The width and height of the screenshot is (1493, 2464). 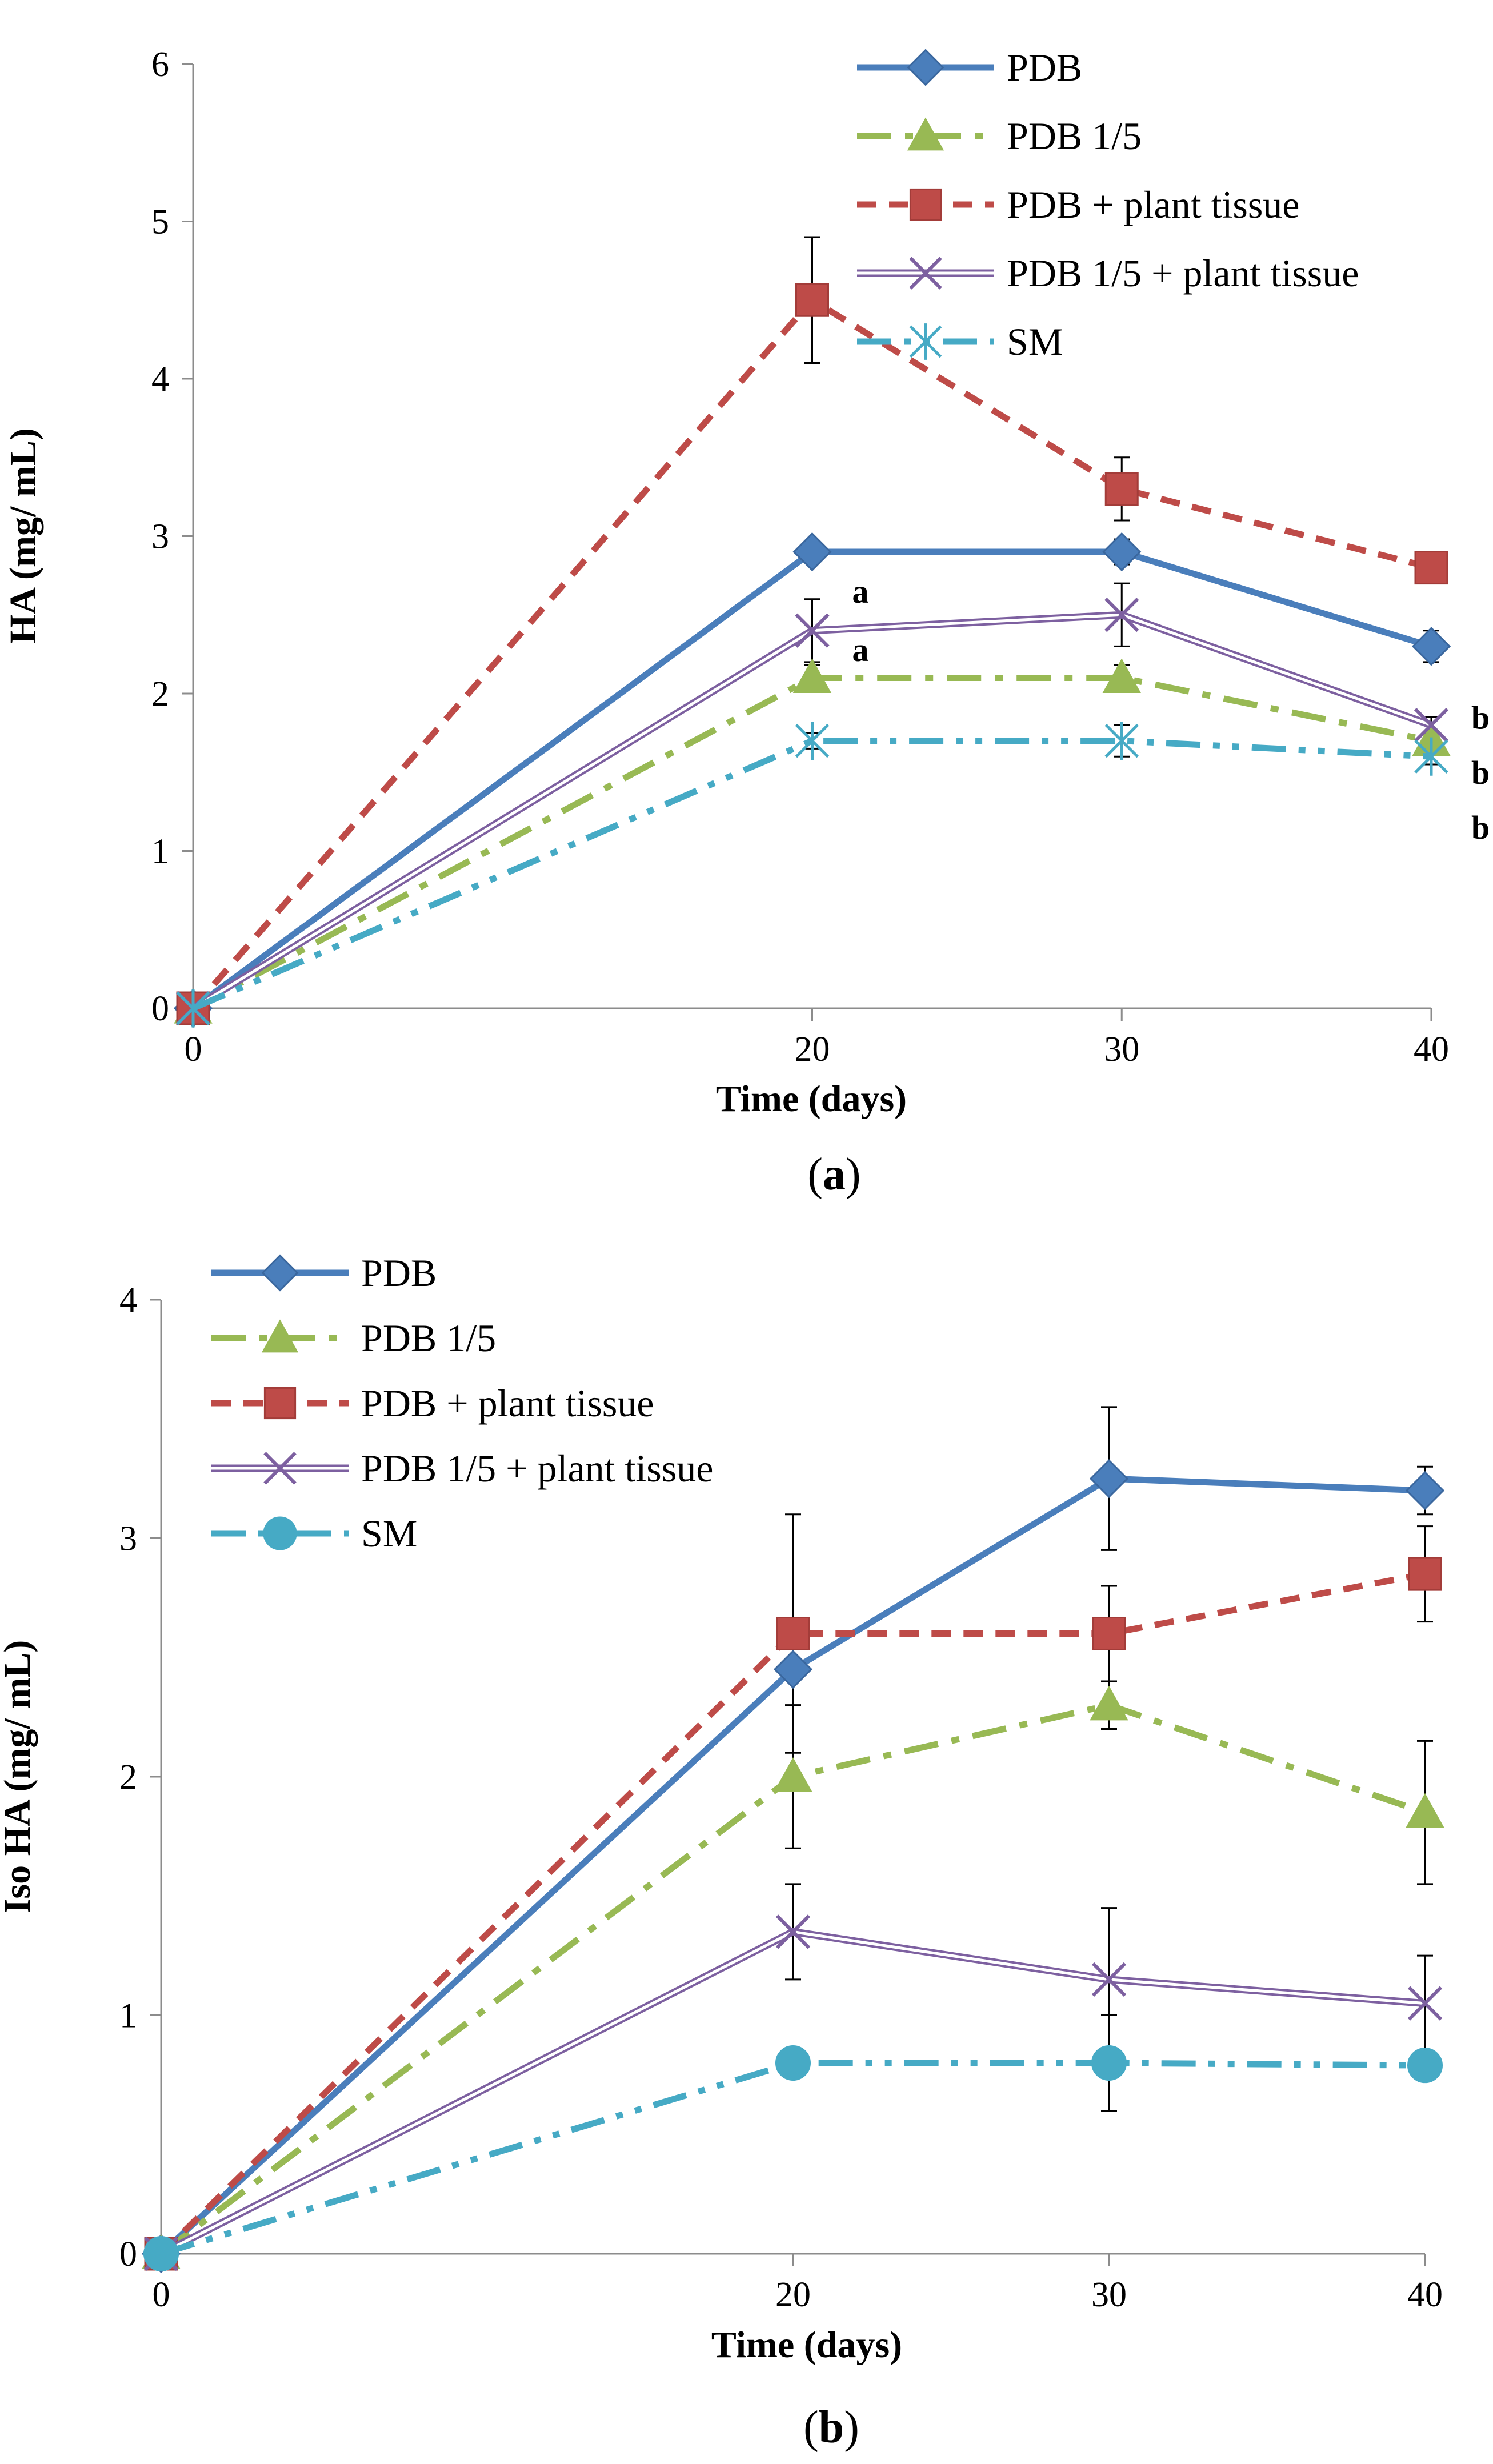 I want to click on panel-caption-letter: a, so click(x=835, y=1174).